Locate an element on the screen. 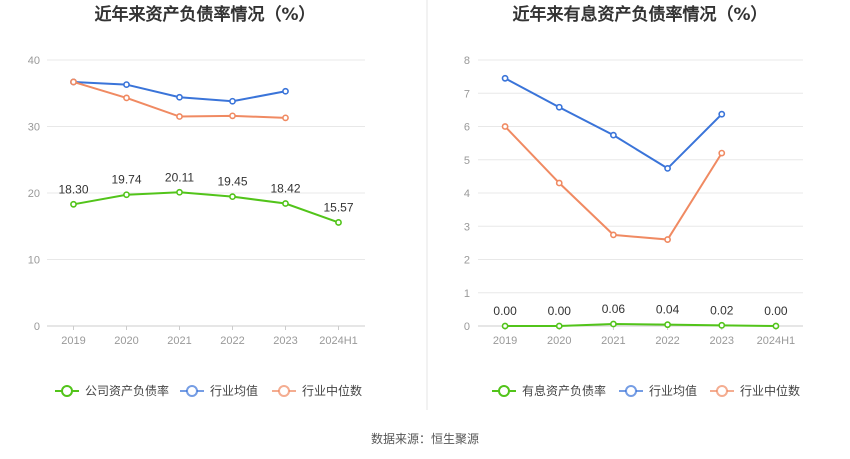 This screenshot has width=850, height=459. y-tick-label: 2 is located at coordinates (467, 261).